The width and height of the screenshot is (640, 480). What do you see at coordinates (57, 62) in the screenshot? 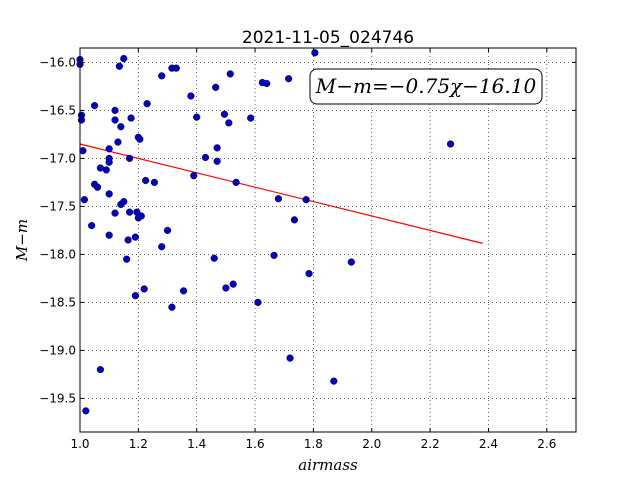
I see `y-tick-label: −16.0` at bounding box center [57, 62].